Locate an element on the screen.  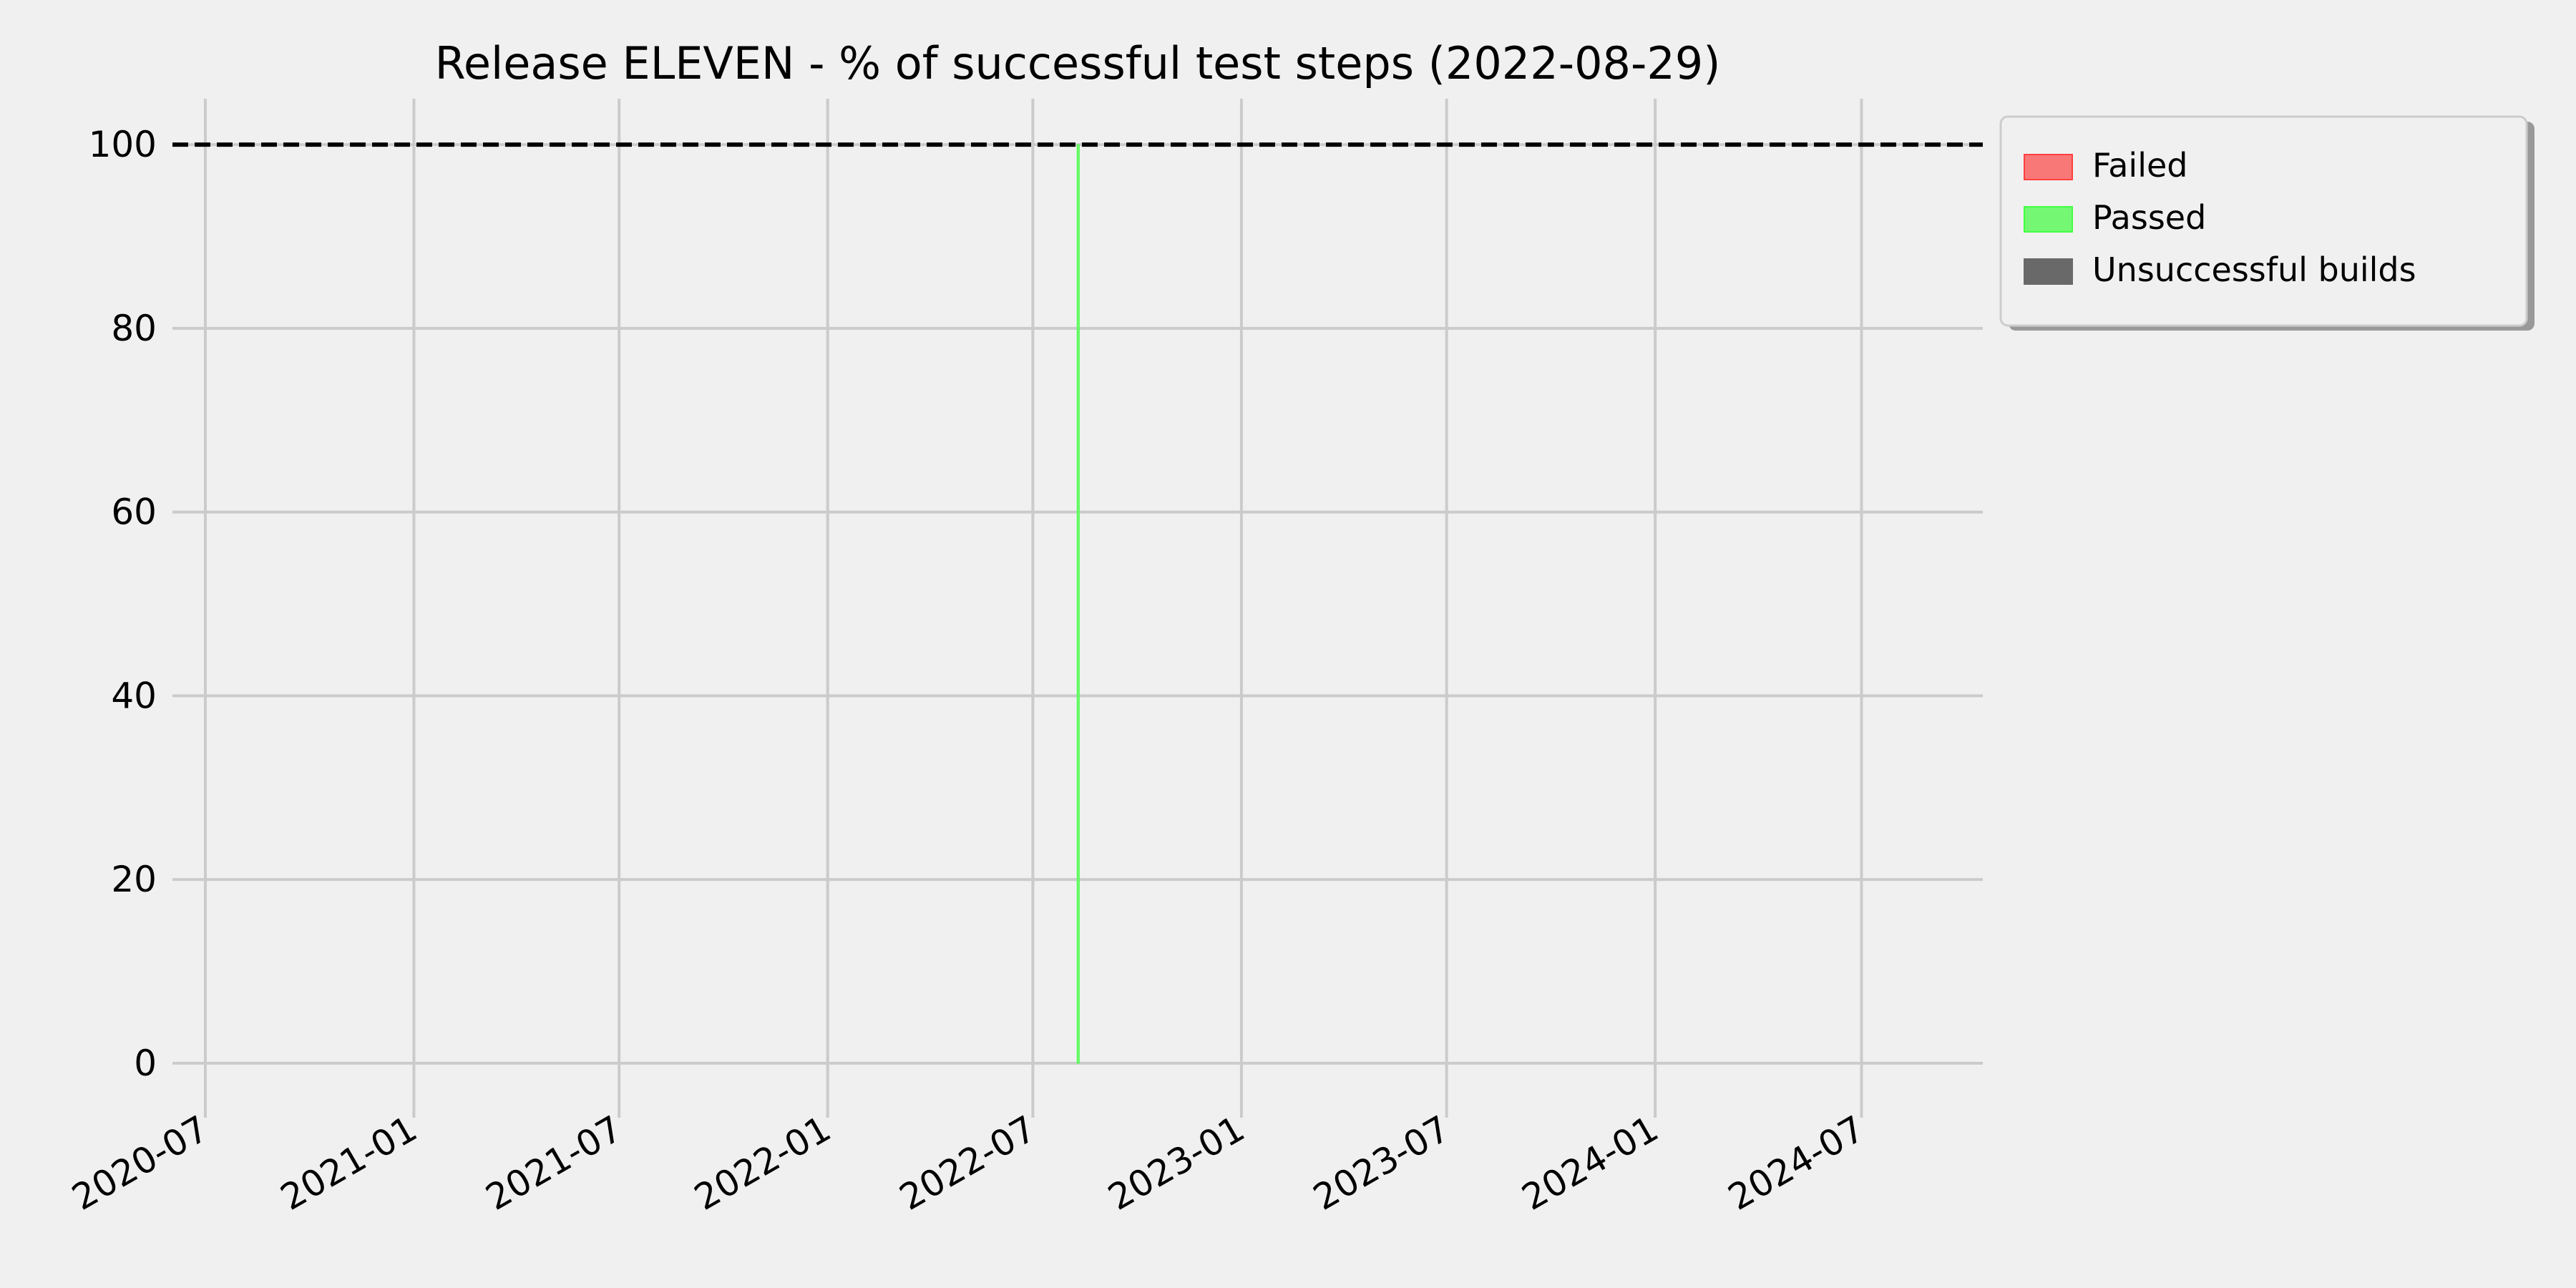
x-tick-label: 2023-01 is located at coordinates (1176, 1163).